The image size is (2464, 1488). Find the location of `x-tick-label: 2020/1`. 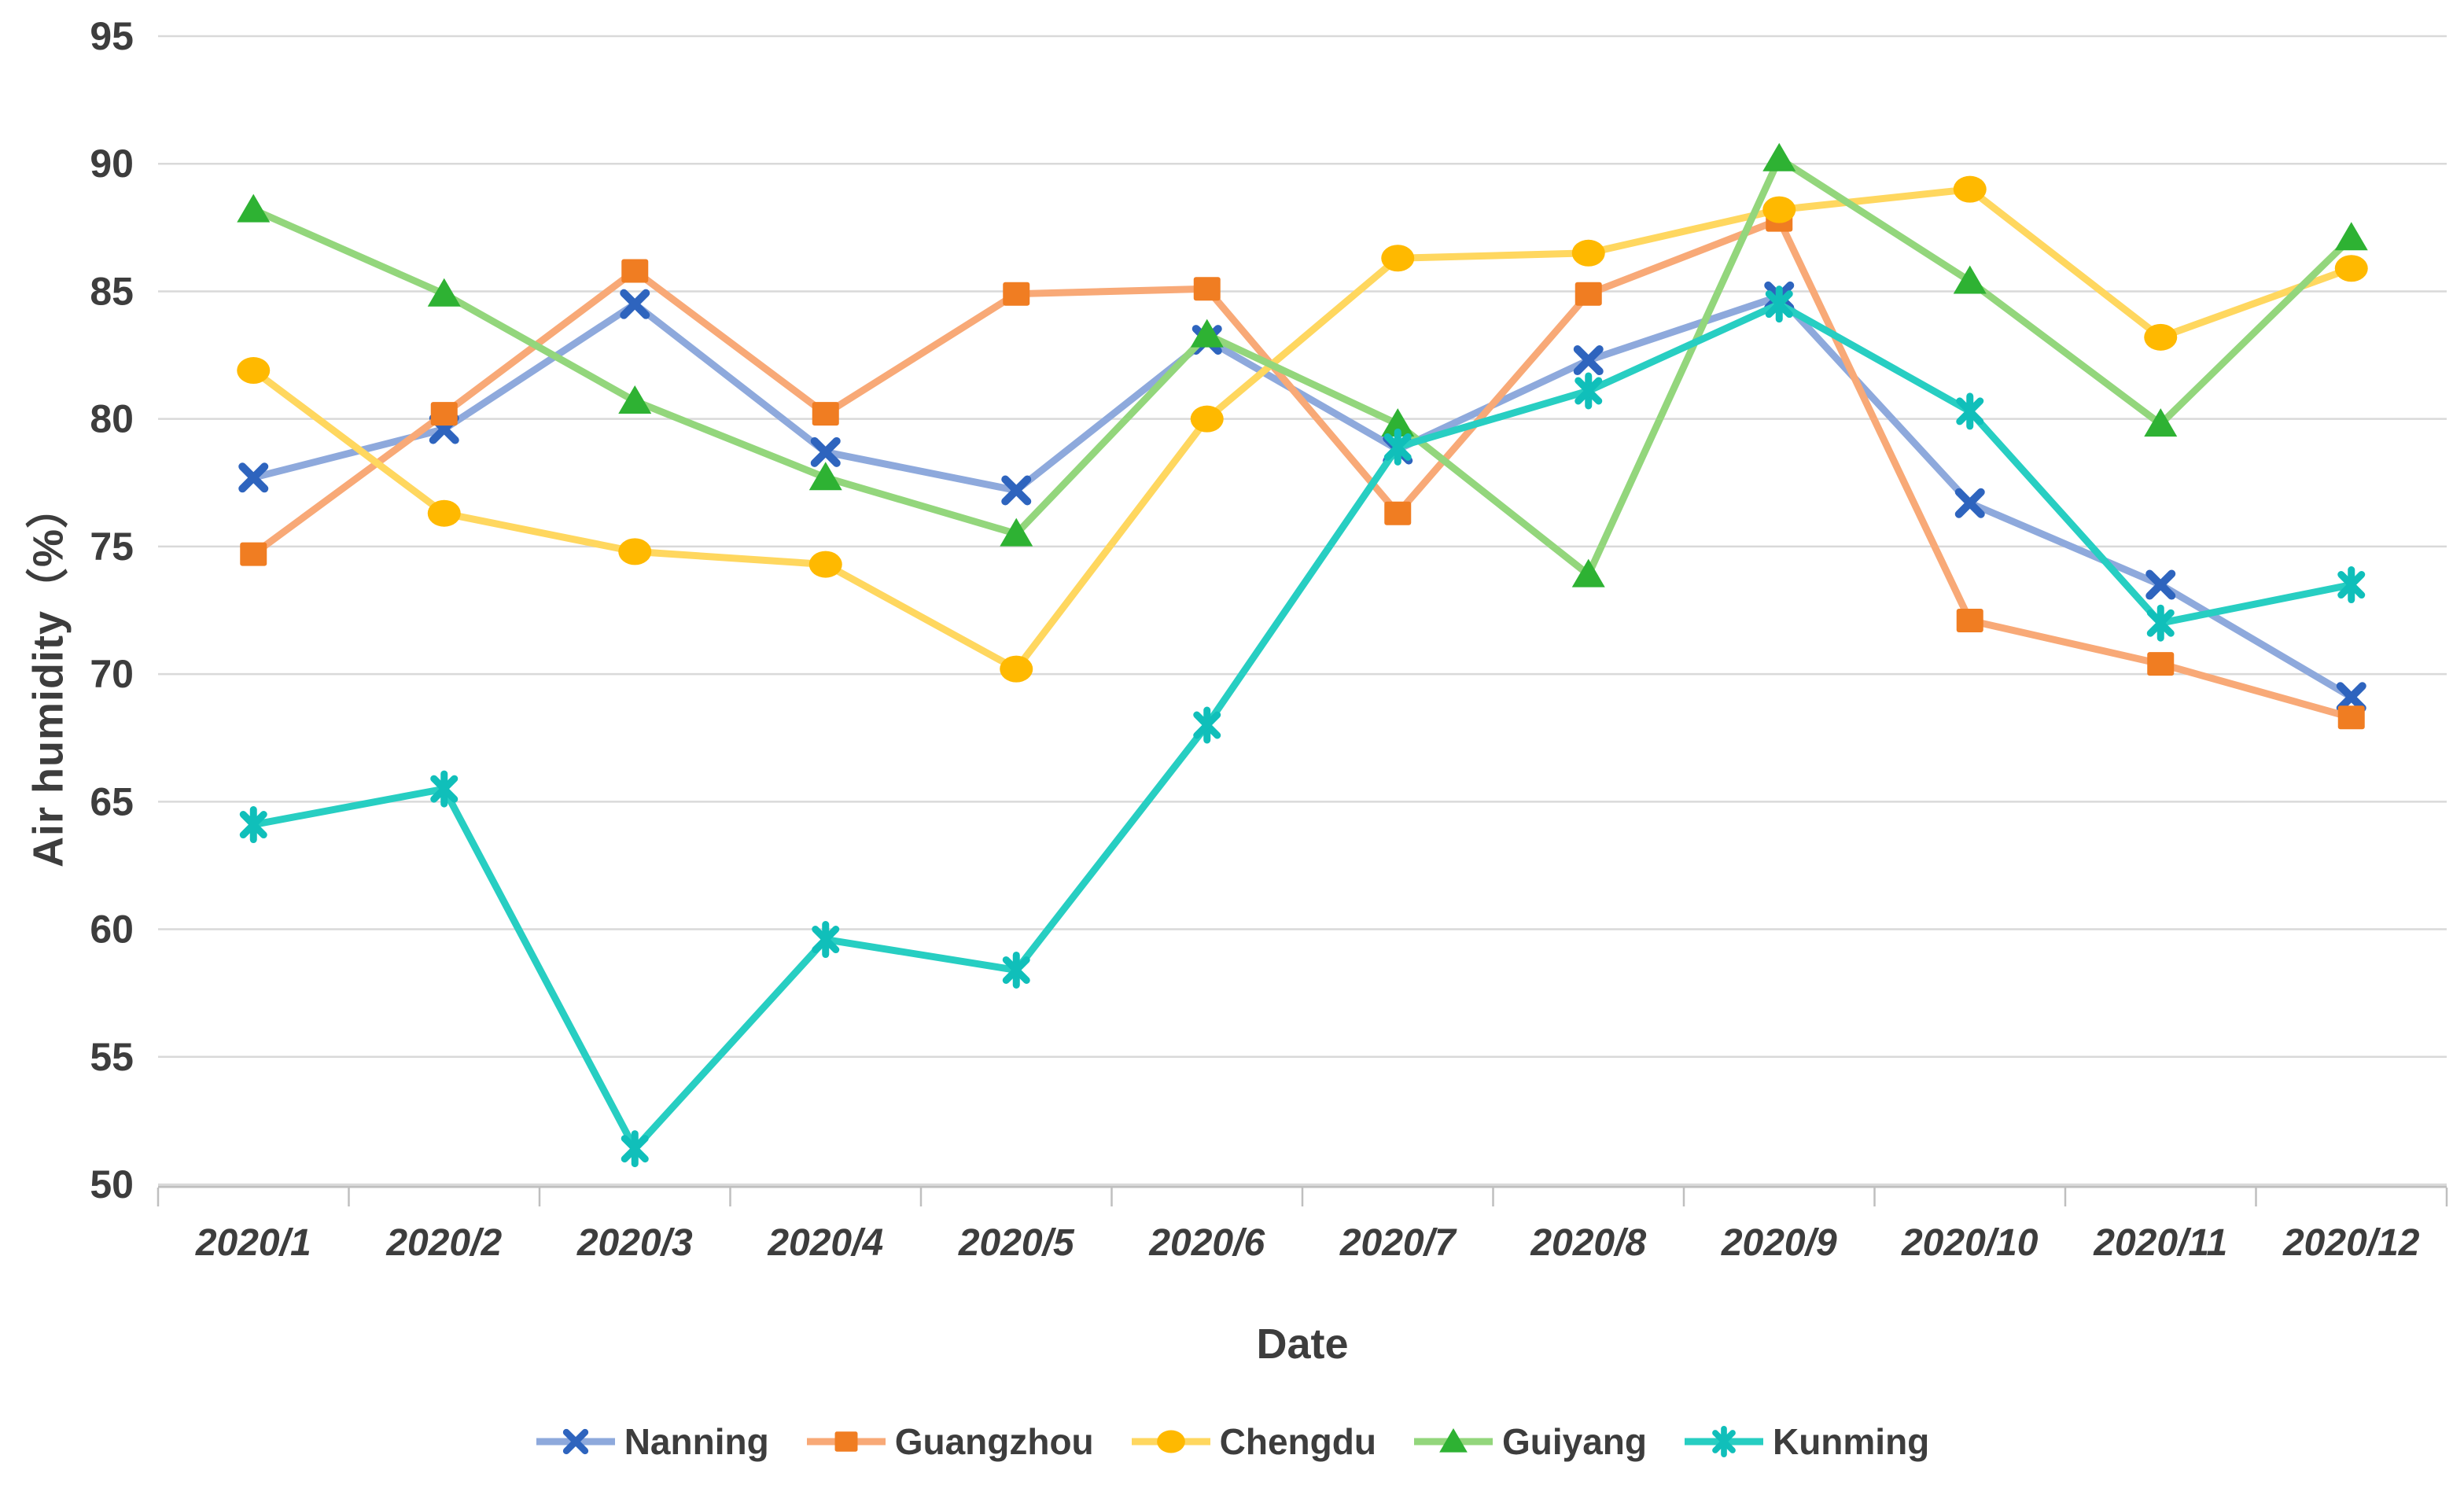

x-tick-label: 2020/1 is located at coordinates (253, 1243).